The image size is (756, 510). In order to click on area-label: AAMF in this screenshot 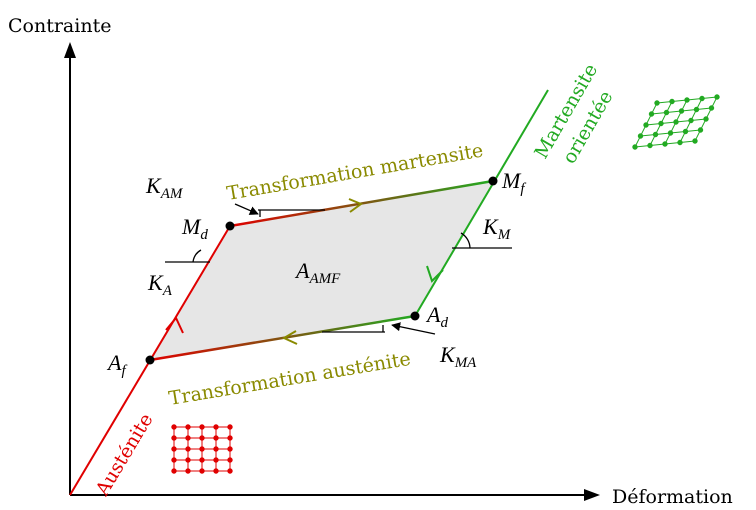, I will do `click(317, 272)`.